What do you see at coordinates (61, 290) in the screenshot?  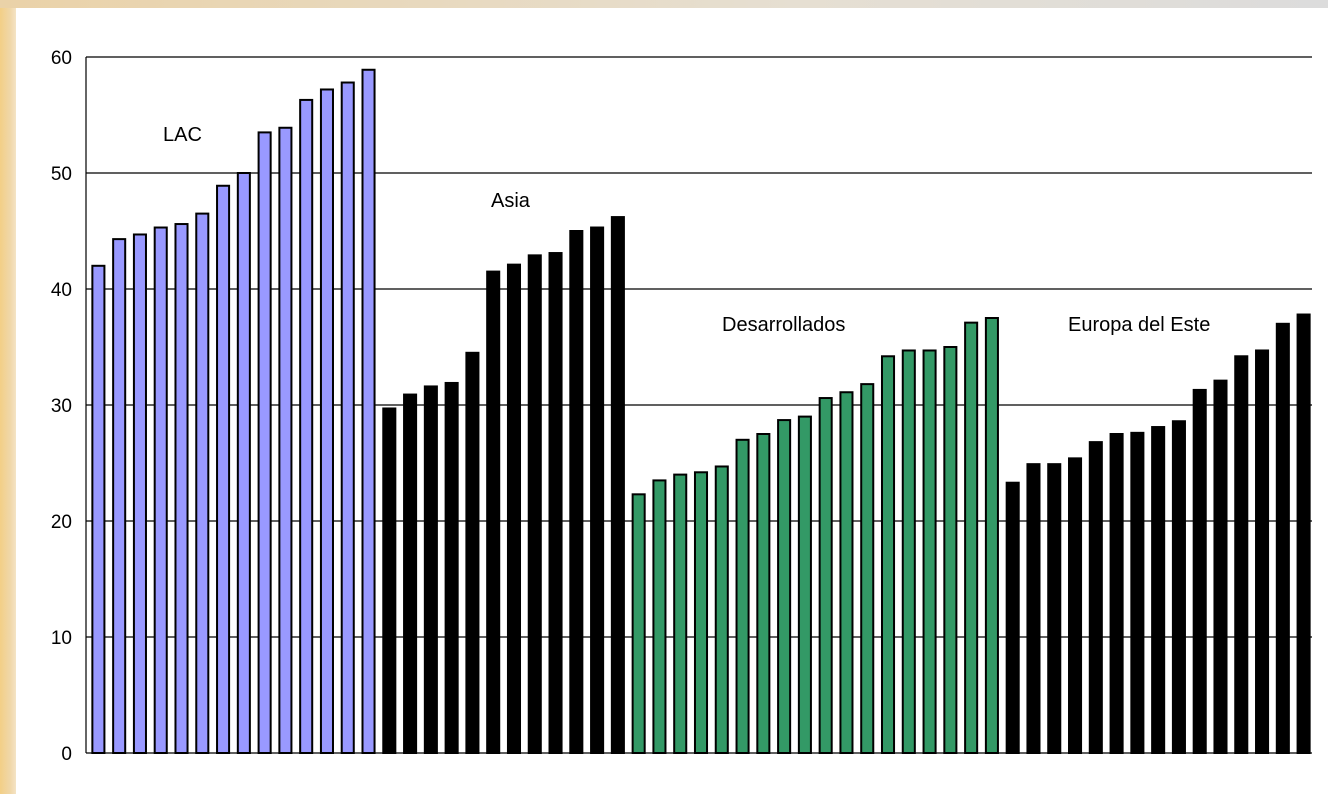 I see `y-tick-label: 40` at bounding box center [61, 290].